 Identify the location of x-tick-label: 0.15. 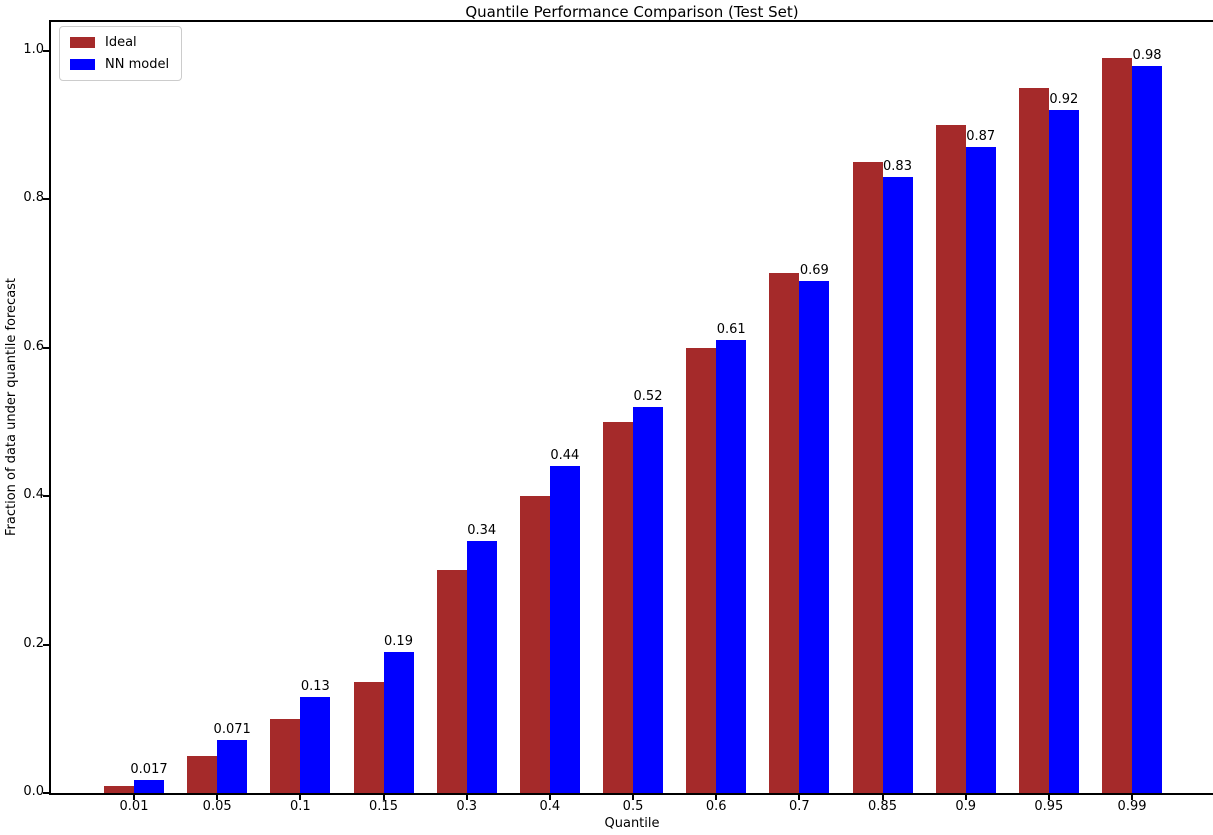
(383, 806).